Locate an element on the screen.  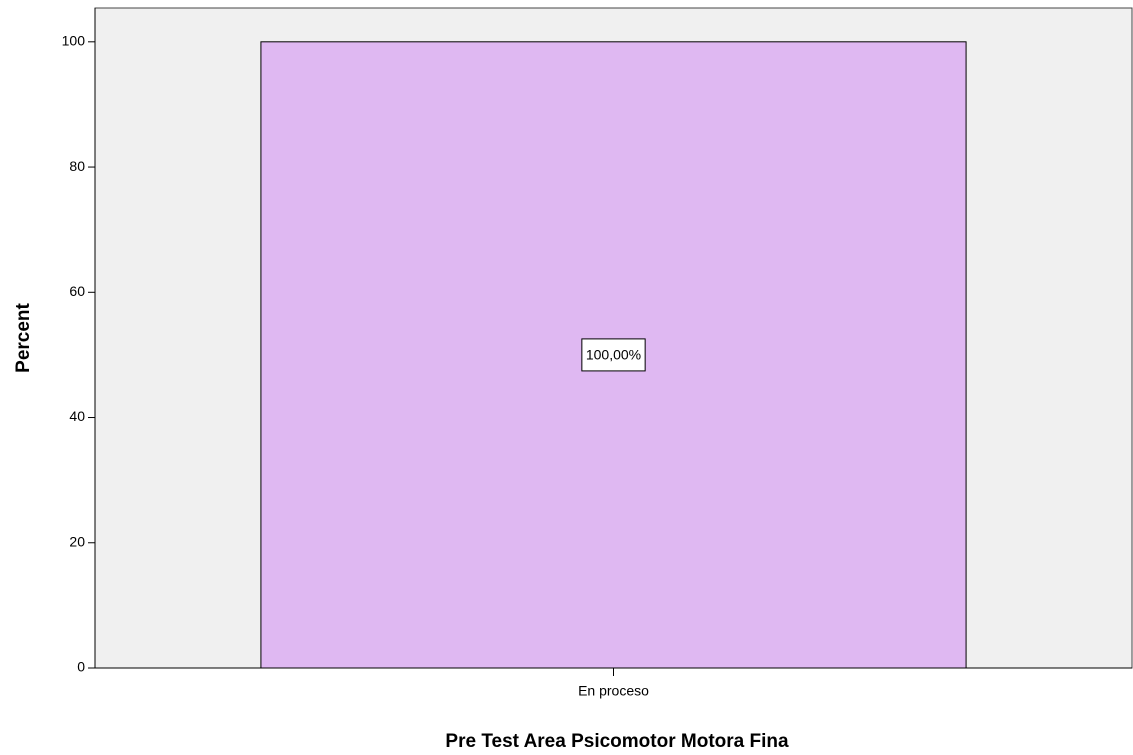
data-label-box is located at coordinates (613, 355).